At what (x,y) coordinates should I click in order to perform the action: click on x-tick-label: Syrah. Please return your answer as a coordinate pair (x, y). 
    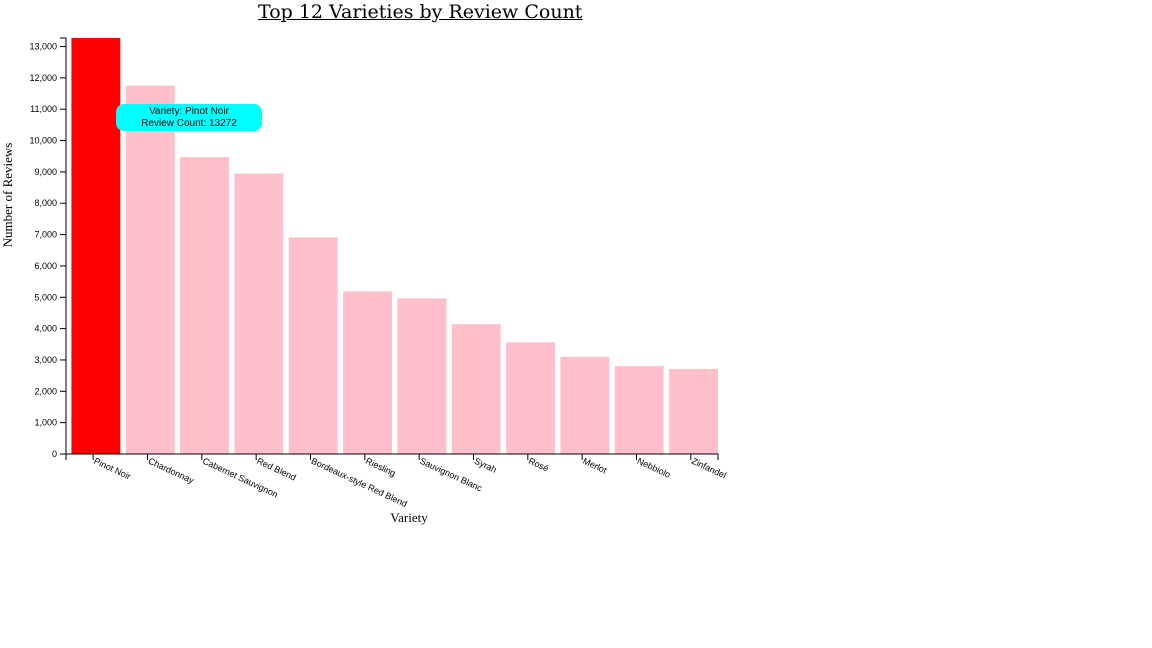
    Looking at the image, I should click on (486, 465).